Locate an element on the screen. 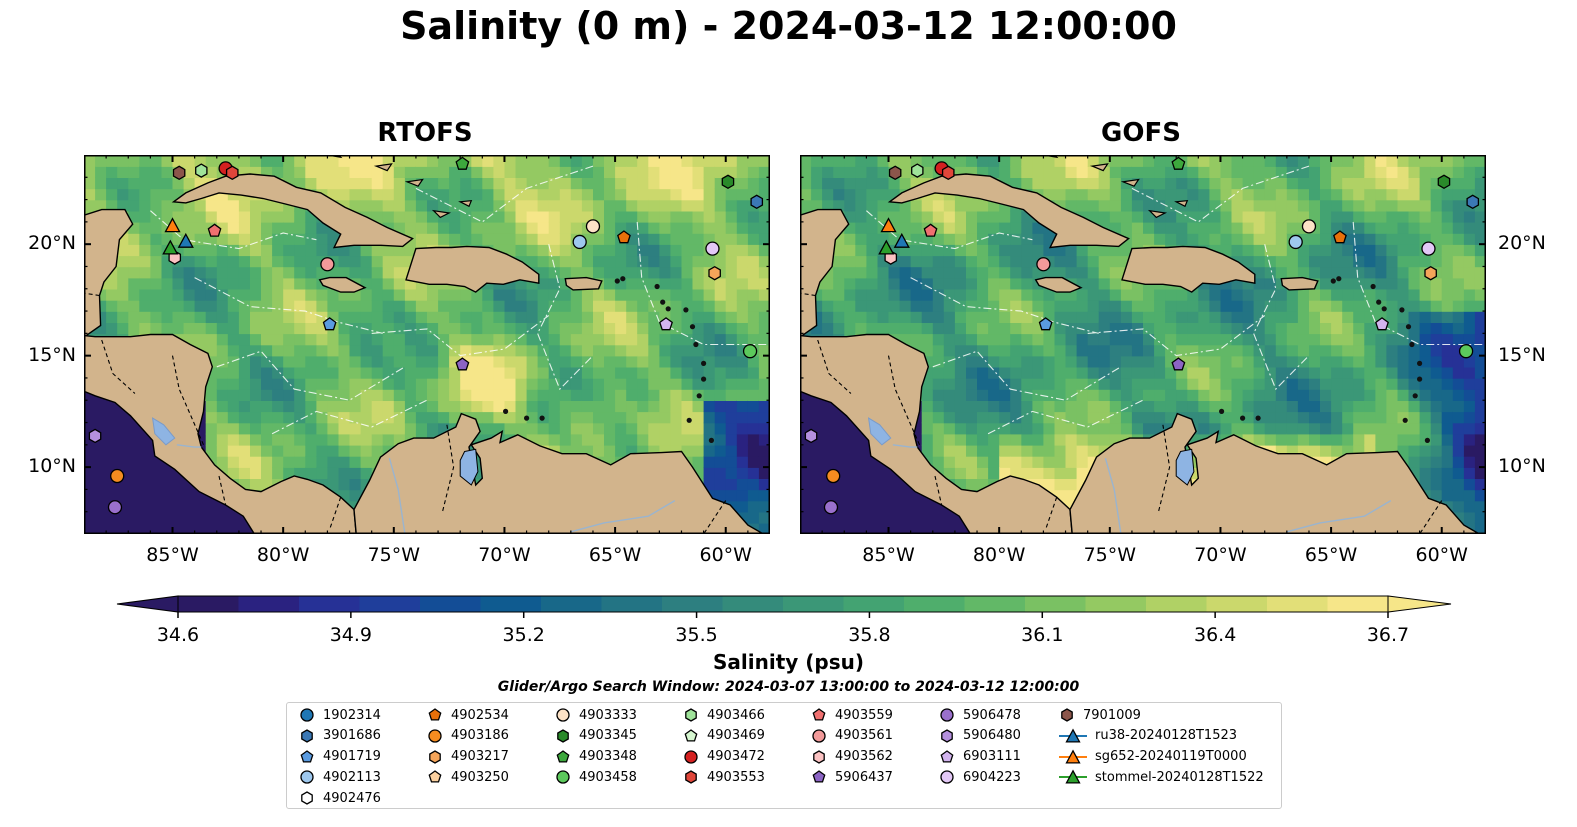 The height and width of the screenshot is (827, 1577). legend-label: 5906437 is located at coordinates (864, 777).